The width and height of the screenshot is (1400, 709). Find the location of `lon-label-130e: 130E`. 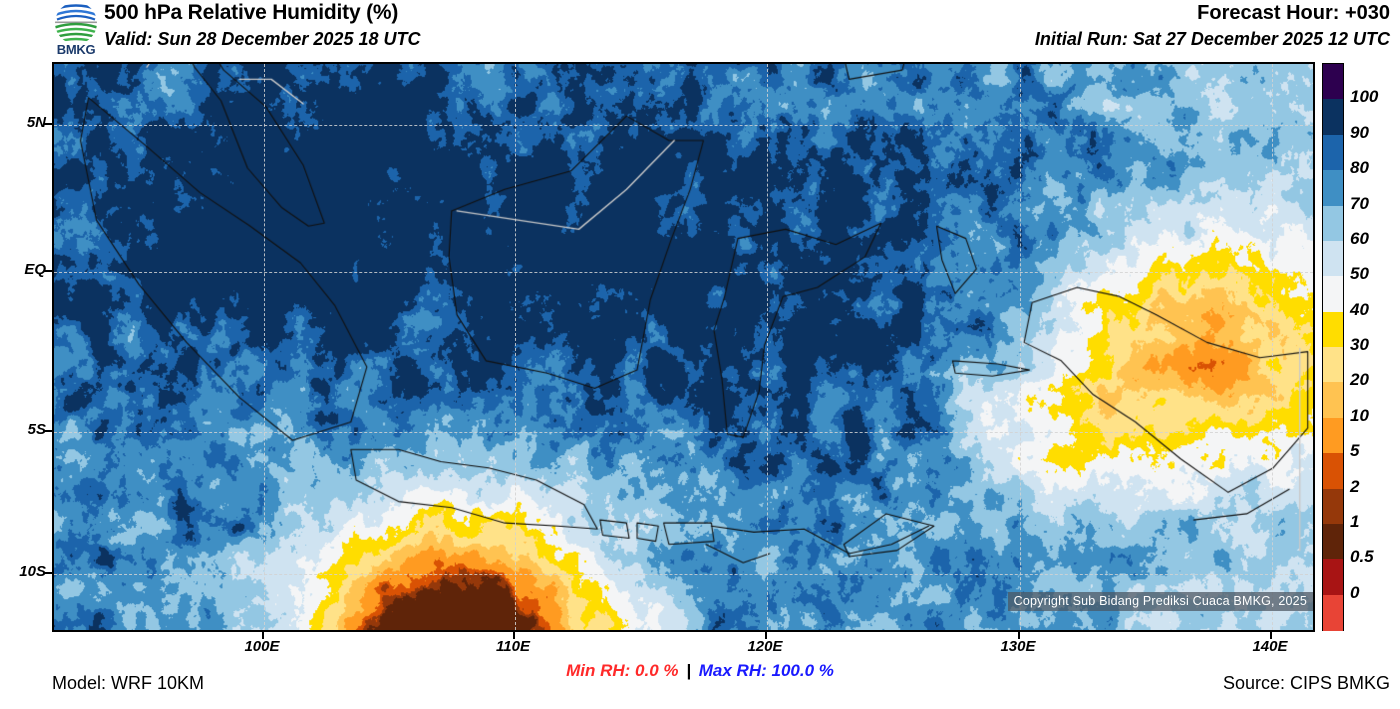

lon-label-130e: 130E is located at coordinates (1018, 646).